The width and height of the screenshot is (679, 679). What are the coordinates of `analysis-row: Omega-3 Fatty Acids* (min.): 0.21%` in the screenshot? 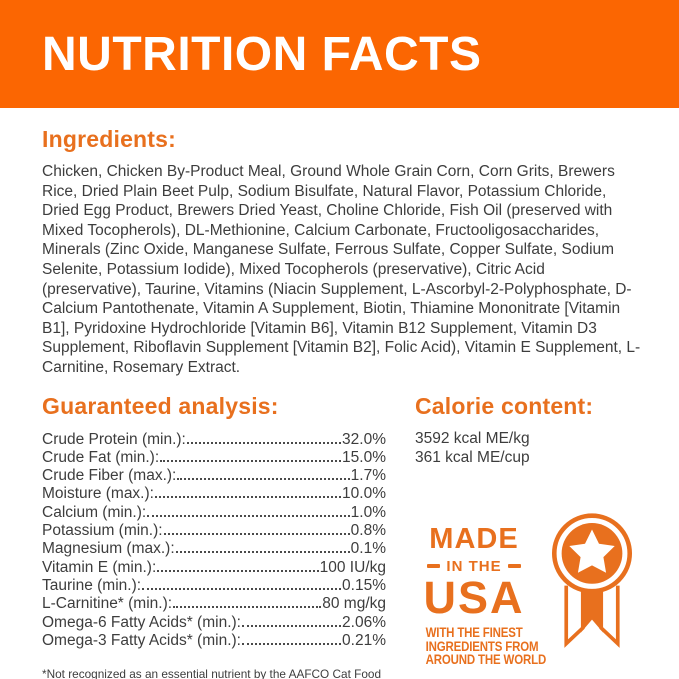 It's located at (214, 641).